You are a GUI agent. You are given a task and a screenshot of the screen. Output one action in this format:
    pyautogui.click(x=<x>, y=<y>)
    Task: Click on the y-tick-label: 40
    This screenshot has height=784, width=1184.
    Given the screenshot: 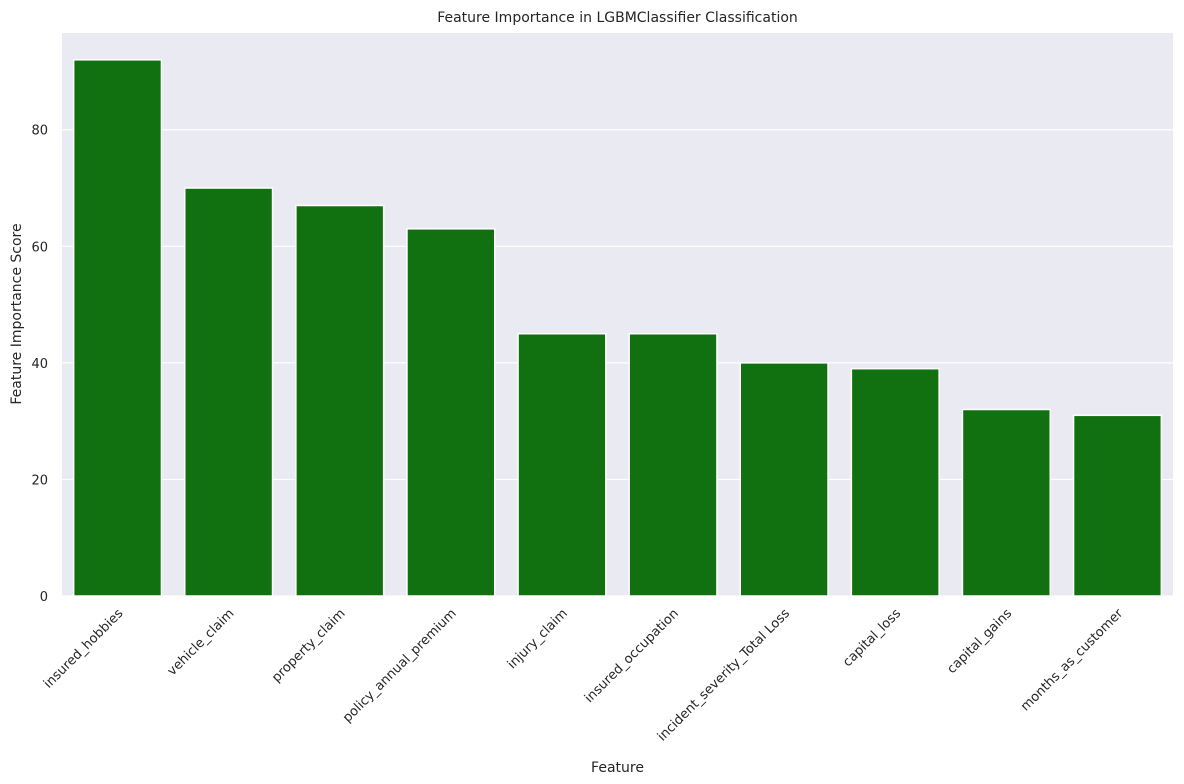 What is the action you would take?
    pyautogui.click(x=39, y=364)
    